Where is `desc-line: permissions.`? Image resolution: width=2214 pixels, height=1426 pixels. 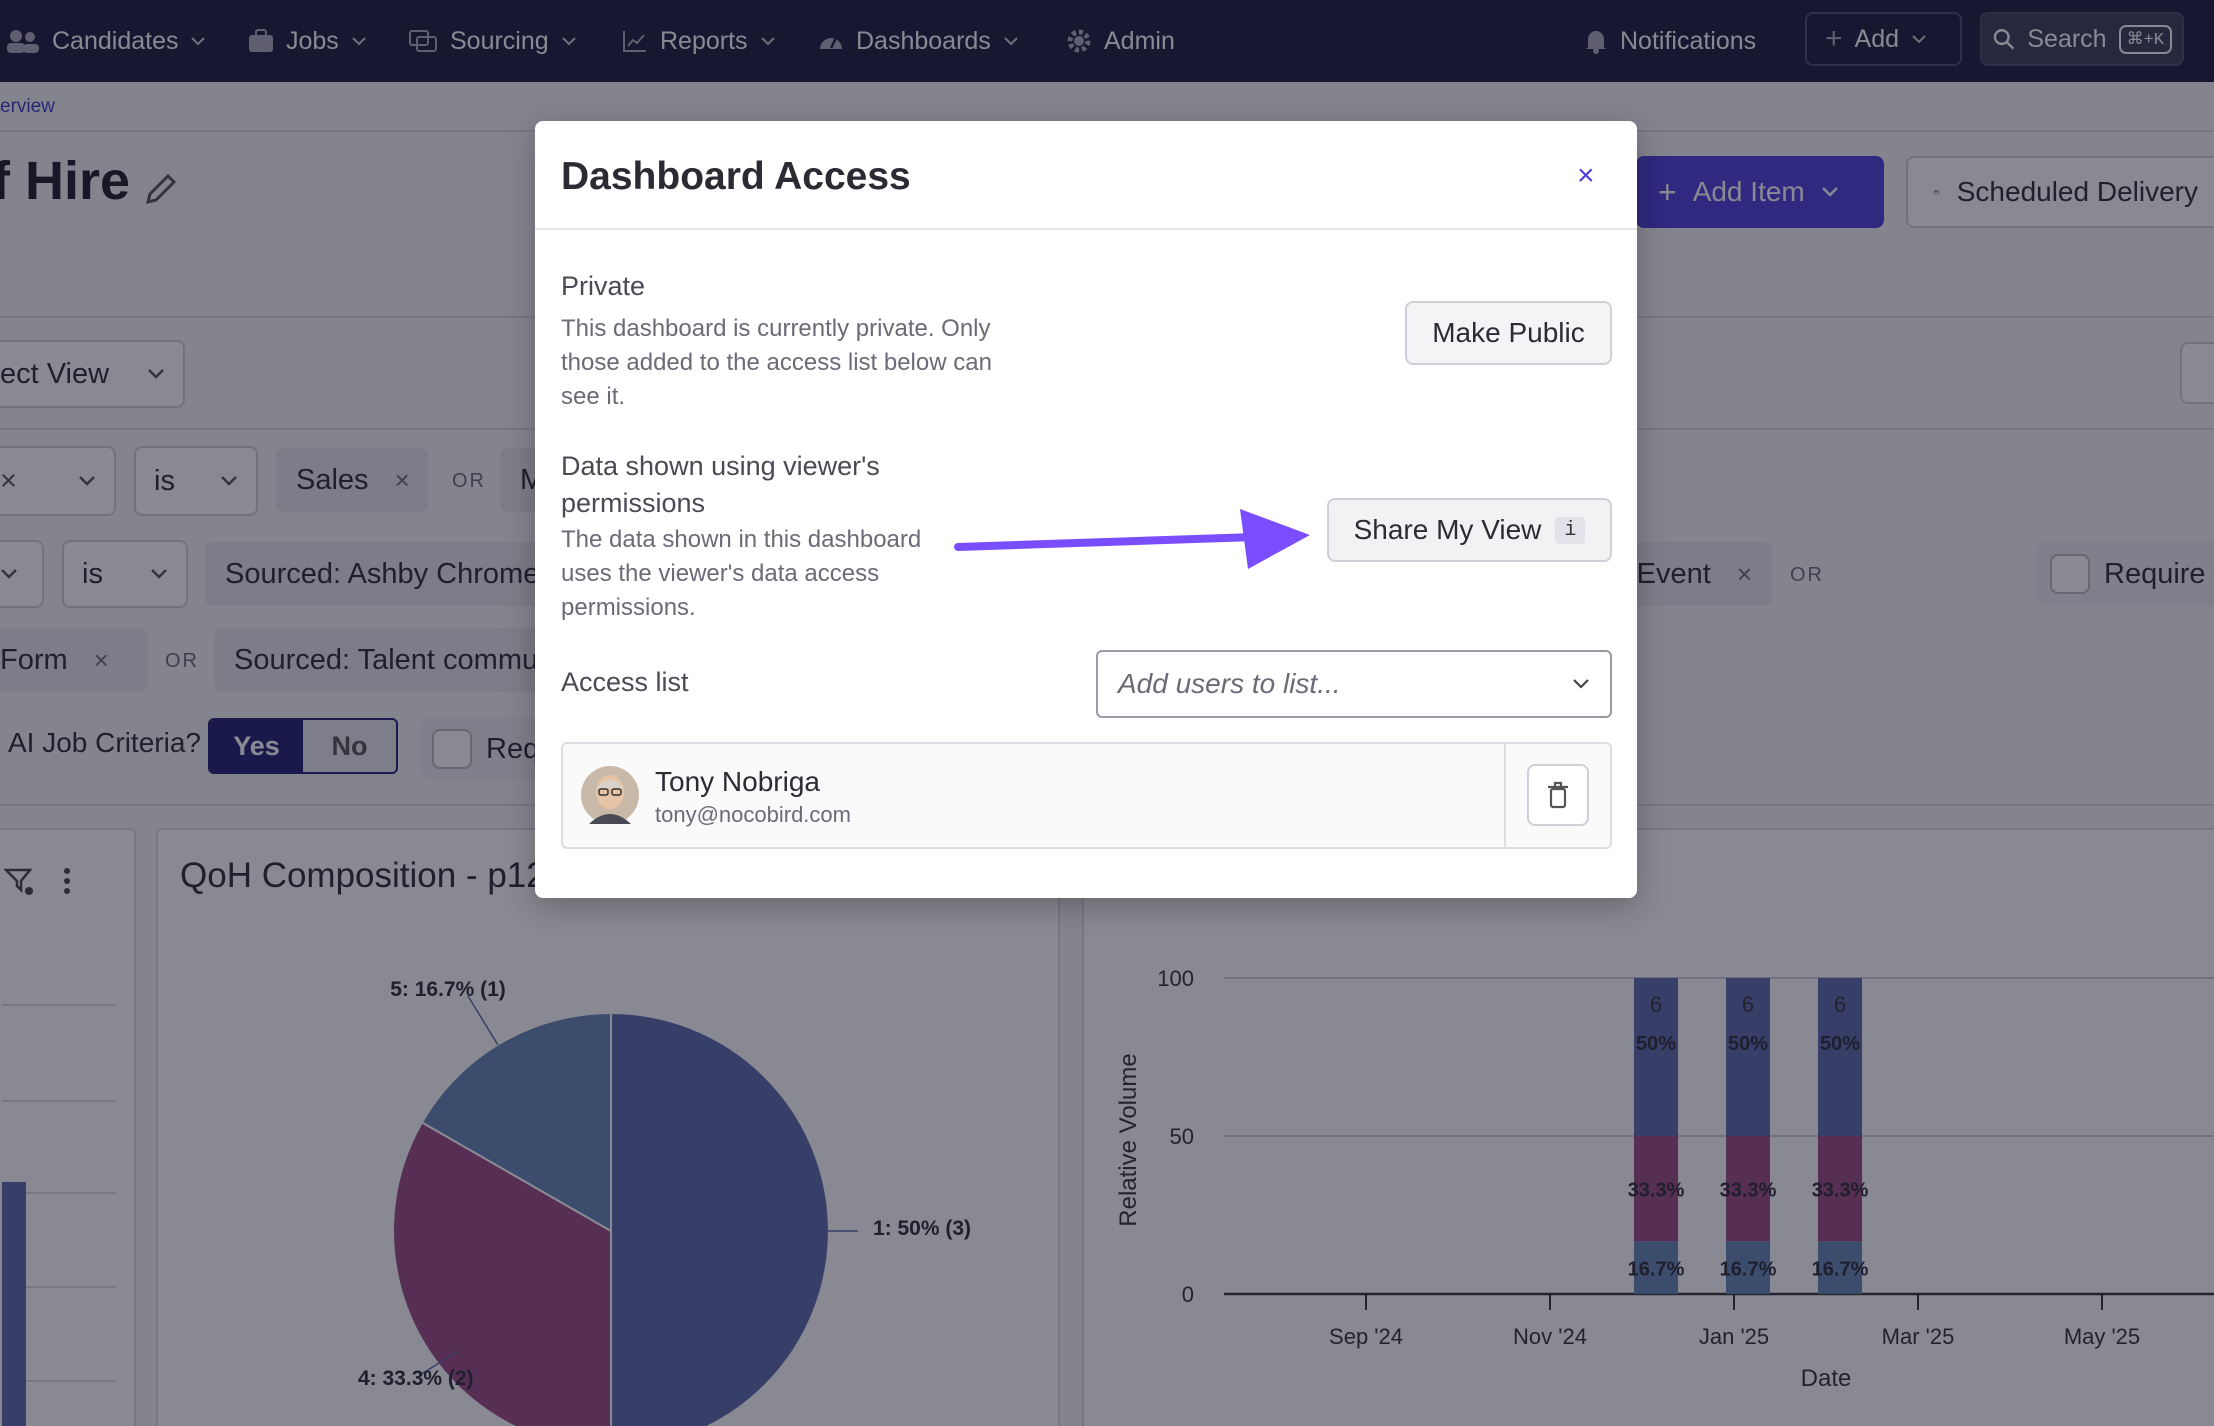
desc-line: permissions. is located at coordinates (628, 607).